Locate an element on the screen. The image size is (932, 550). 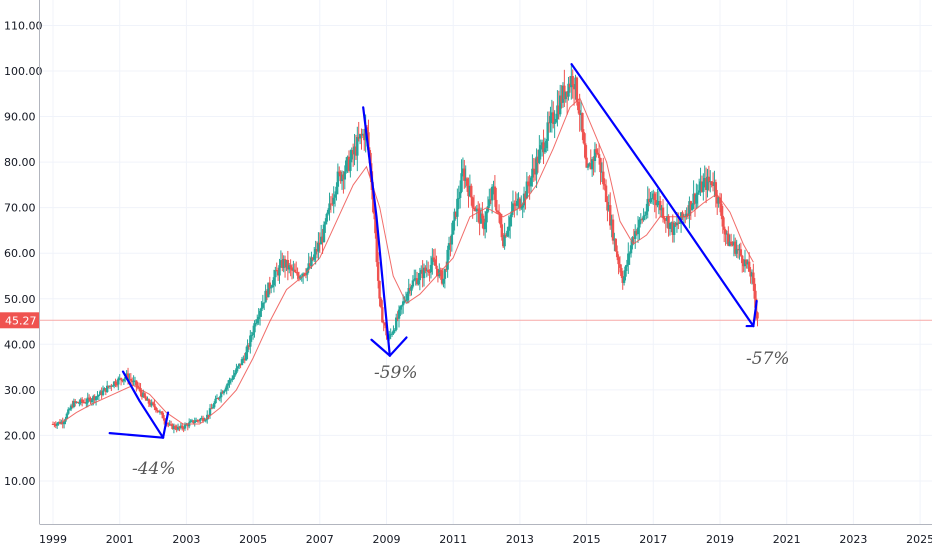
x-tick-label: 2015 is located at coordinates (587, 539).